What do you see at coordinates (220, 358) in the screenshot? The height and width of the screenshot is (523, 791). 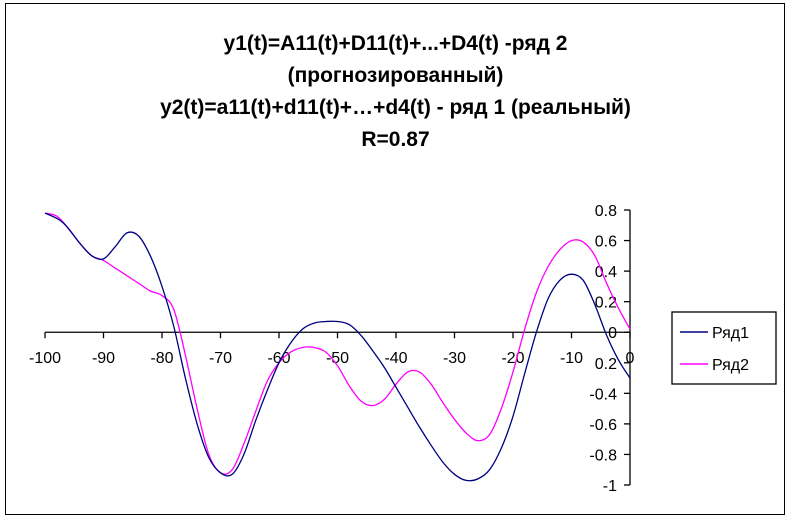 I see `x-tick-label: -70` at bounding box center [220, 358].